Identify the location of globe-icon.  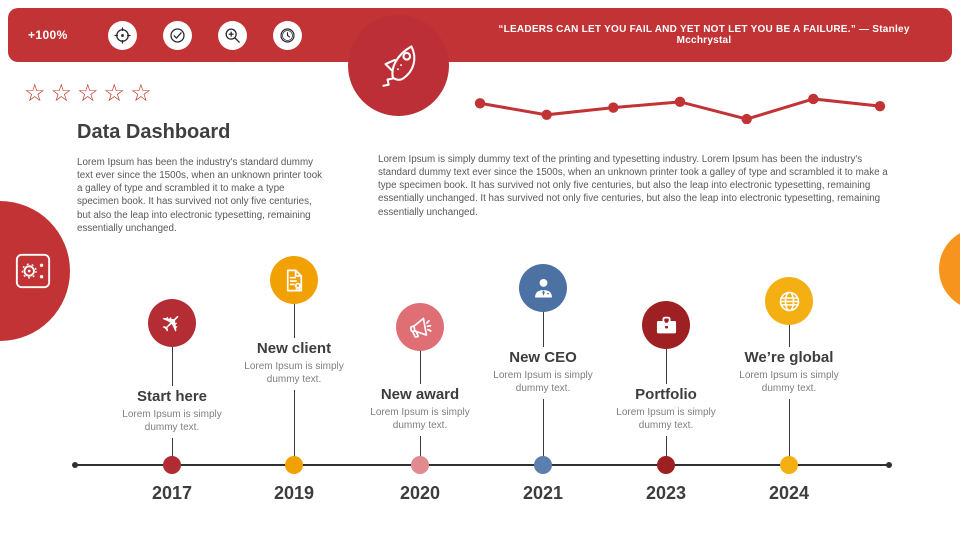
(789, 301).